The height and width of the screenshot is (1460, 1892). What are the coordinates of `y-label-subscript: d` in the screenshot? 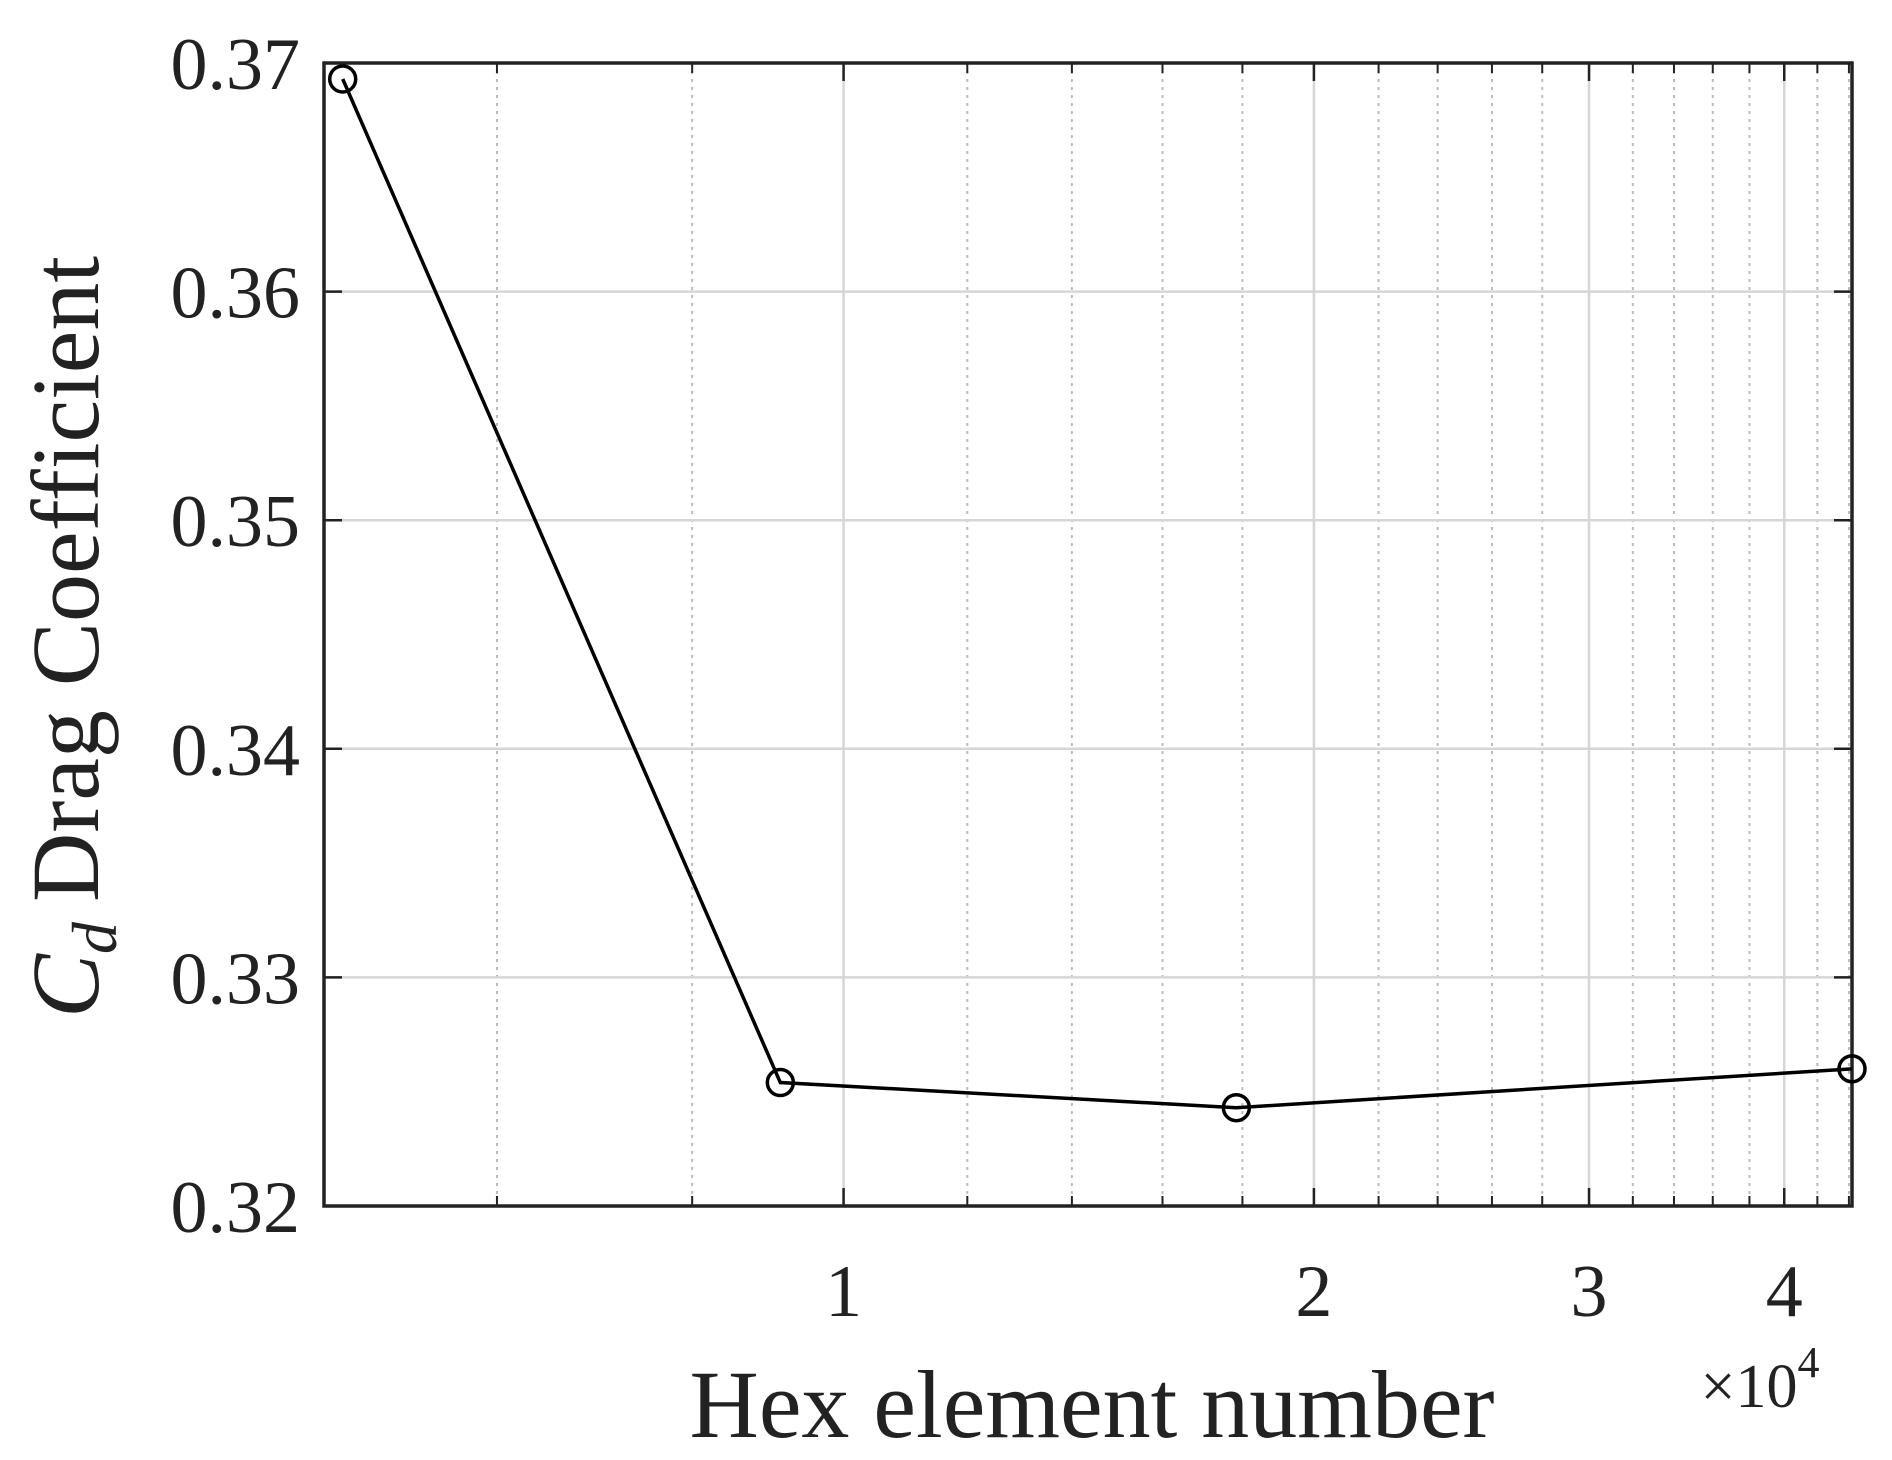 It's located at (94, 937).